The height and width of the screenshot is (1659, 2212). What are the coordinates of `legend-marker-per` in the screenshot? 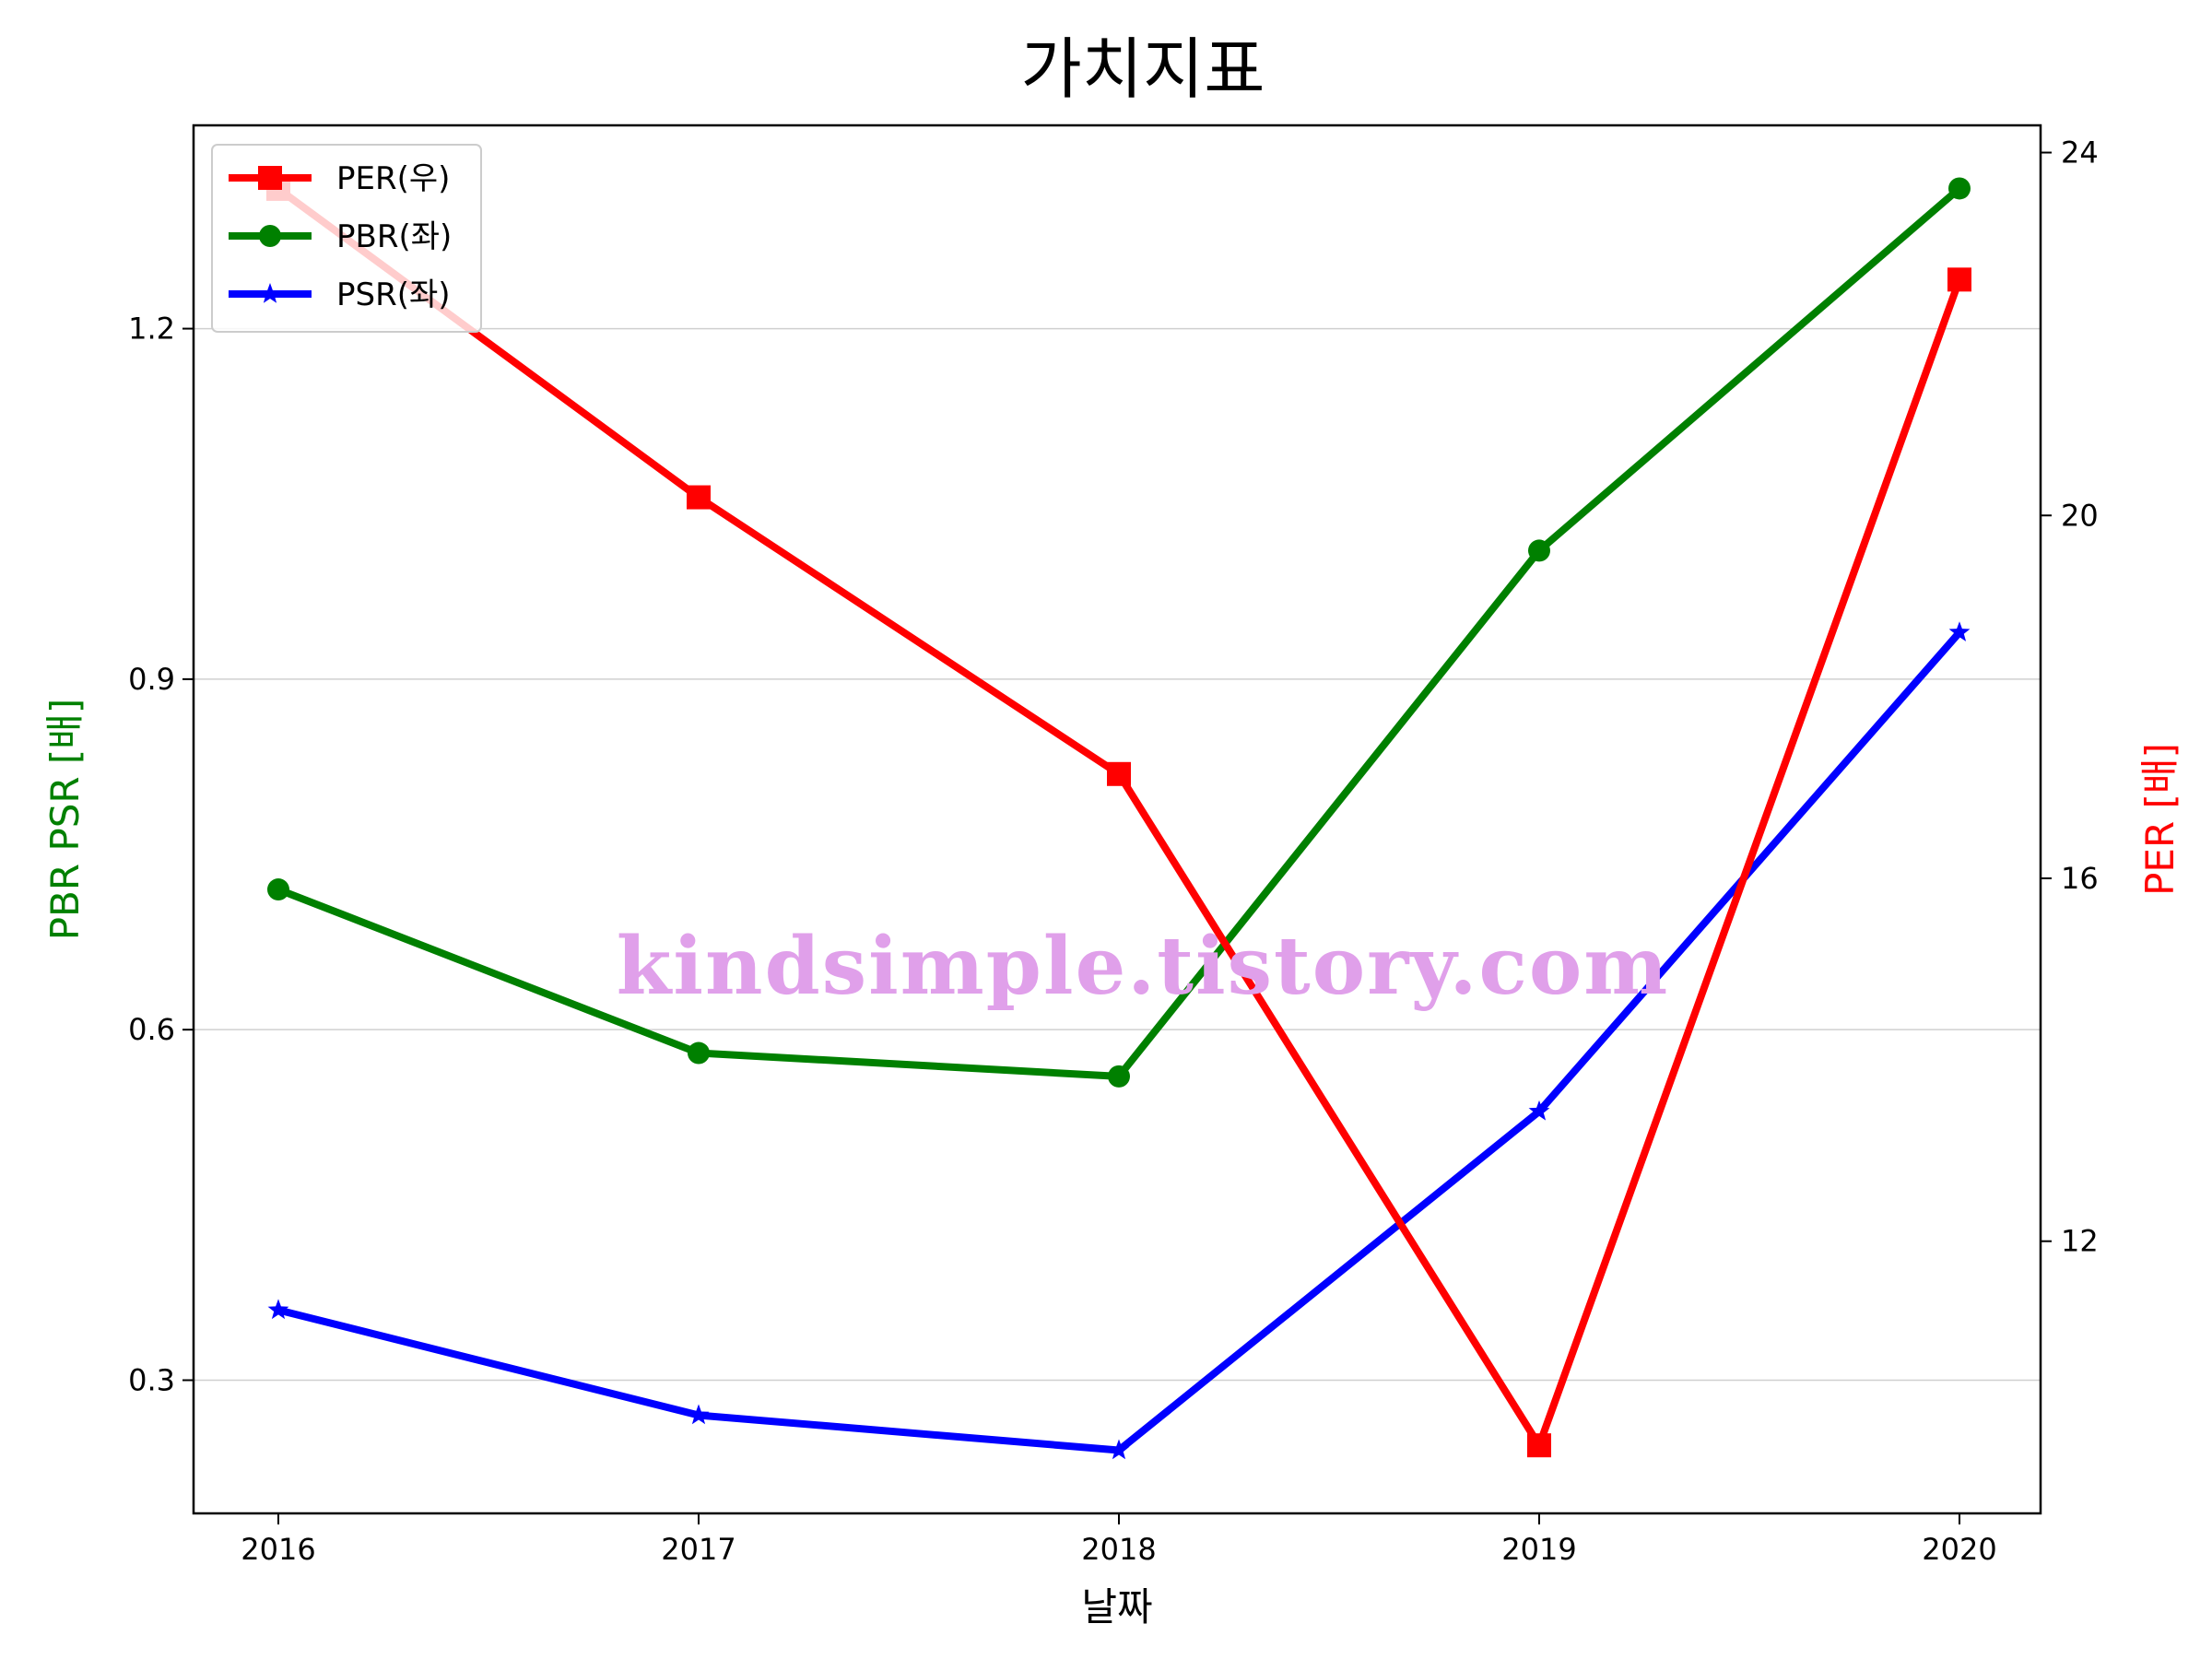 It's located at (270, 178).